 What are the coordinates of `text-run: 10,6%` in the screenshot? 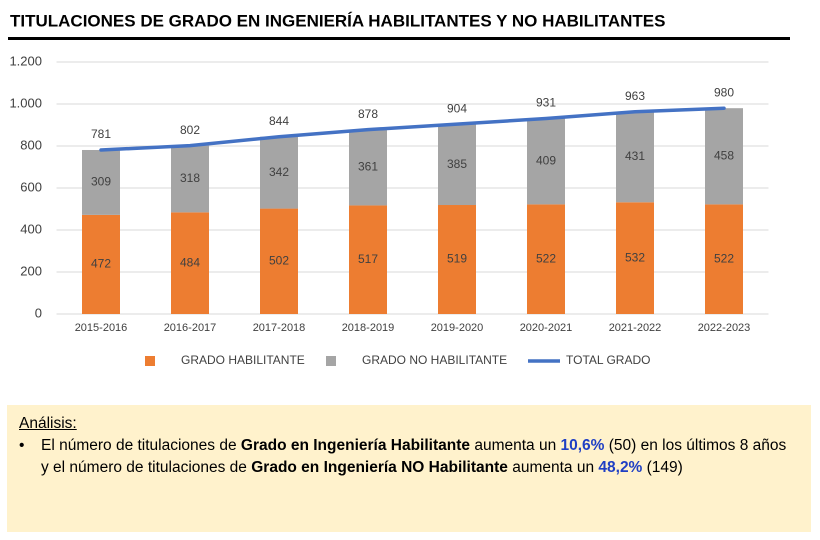 It's located at (582, 445).